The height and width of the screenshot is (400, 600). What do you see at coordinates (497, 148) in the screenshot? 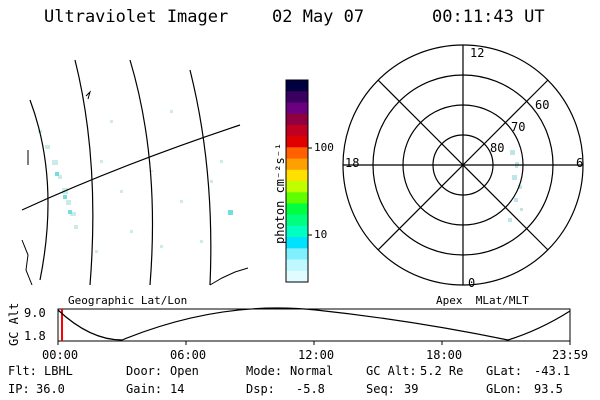
I see `lat-label-80: 80` at bounding box center [497, 148].